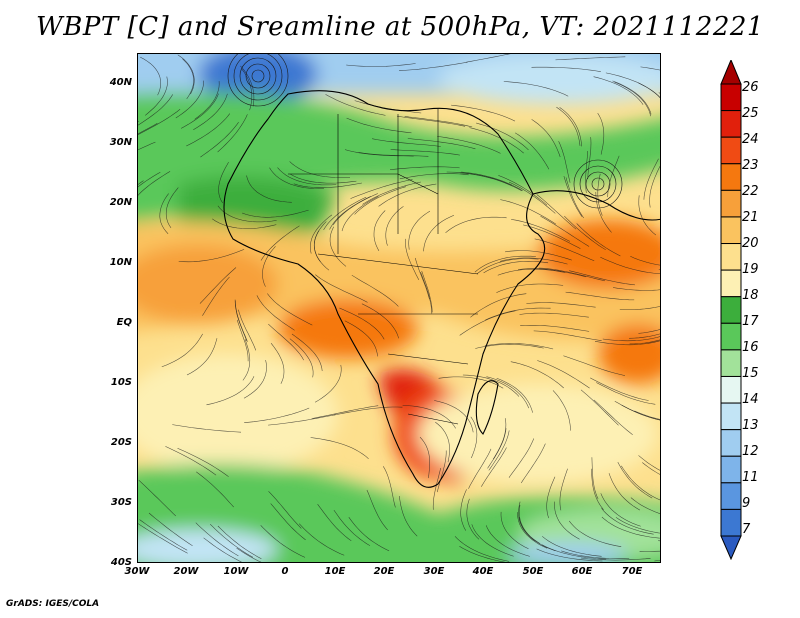 The image size is (800, 618). What do you see at coordinates (335, 571) in the screenshot?
I see `lon-label-10e: 10E` at bounding box center [335, 571].